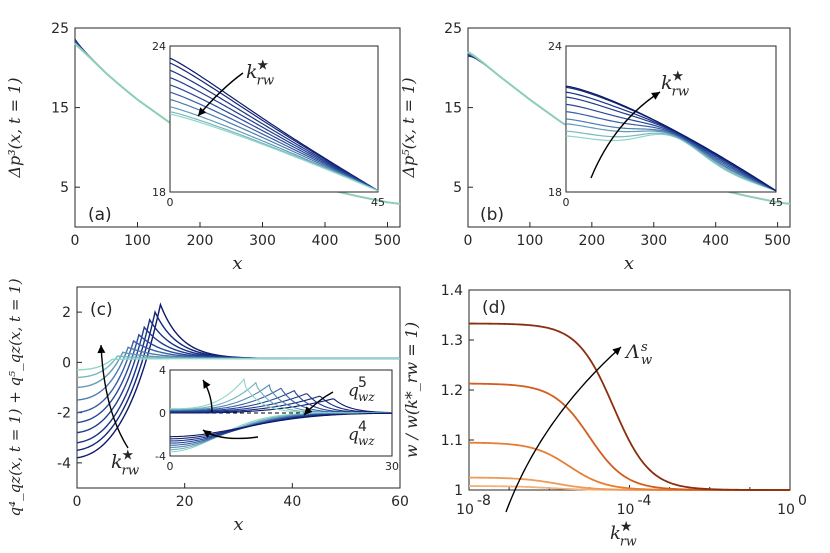 This screenshot has height=553, width=830. Describe the element at coordinates (60, 109) in the screenshot. I see `panel-a-ytick-label: 15` at that location.